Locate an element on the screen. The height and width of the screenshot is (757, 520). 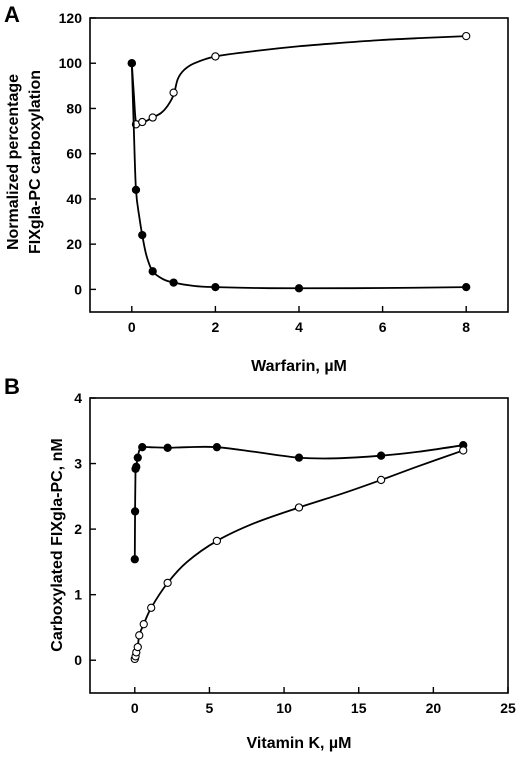
x-tick-label: 25 is located at coordinates (508, 708).